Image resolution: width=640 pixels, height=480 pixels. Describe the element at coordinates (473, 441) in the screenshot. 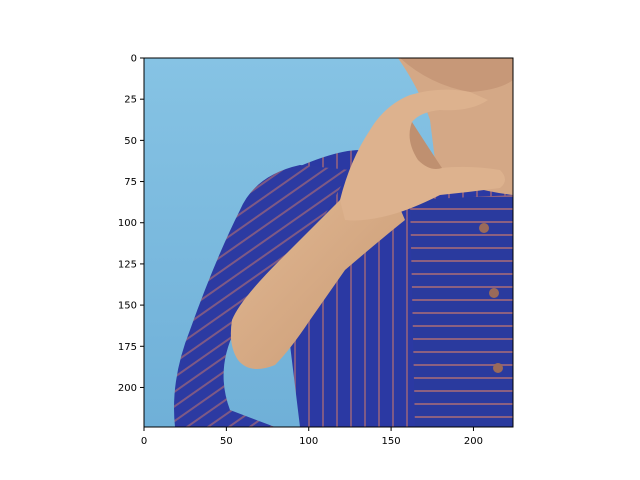

I see `x-tick-label: 200` at that location.